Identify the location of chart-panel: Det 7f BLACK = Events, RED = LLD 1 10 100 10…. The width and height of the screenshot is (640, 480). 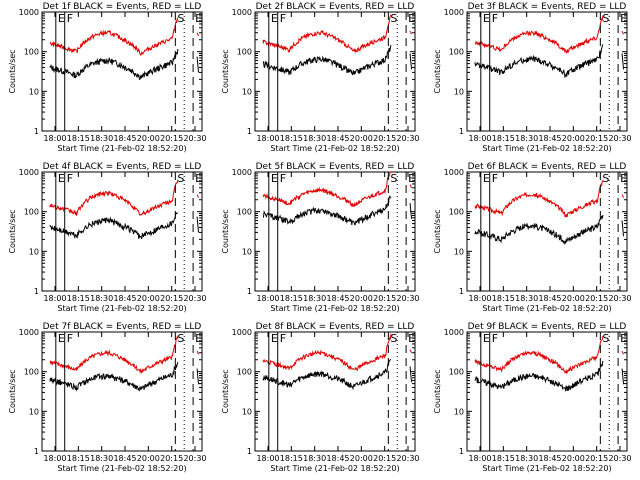
(107, 397).